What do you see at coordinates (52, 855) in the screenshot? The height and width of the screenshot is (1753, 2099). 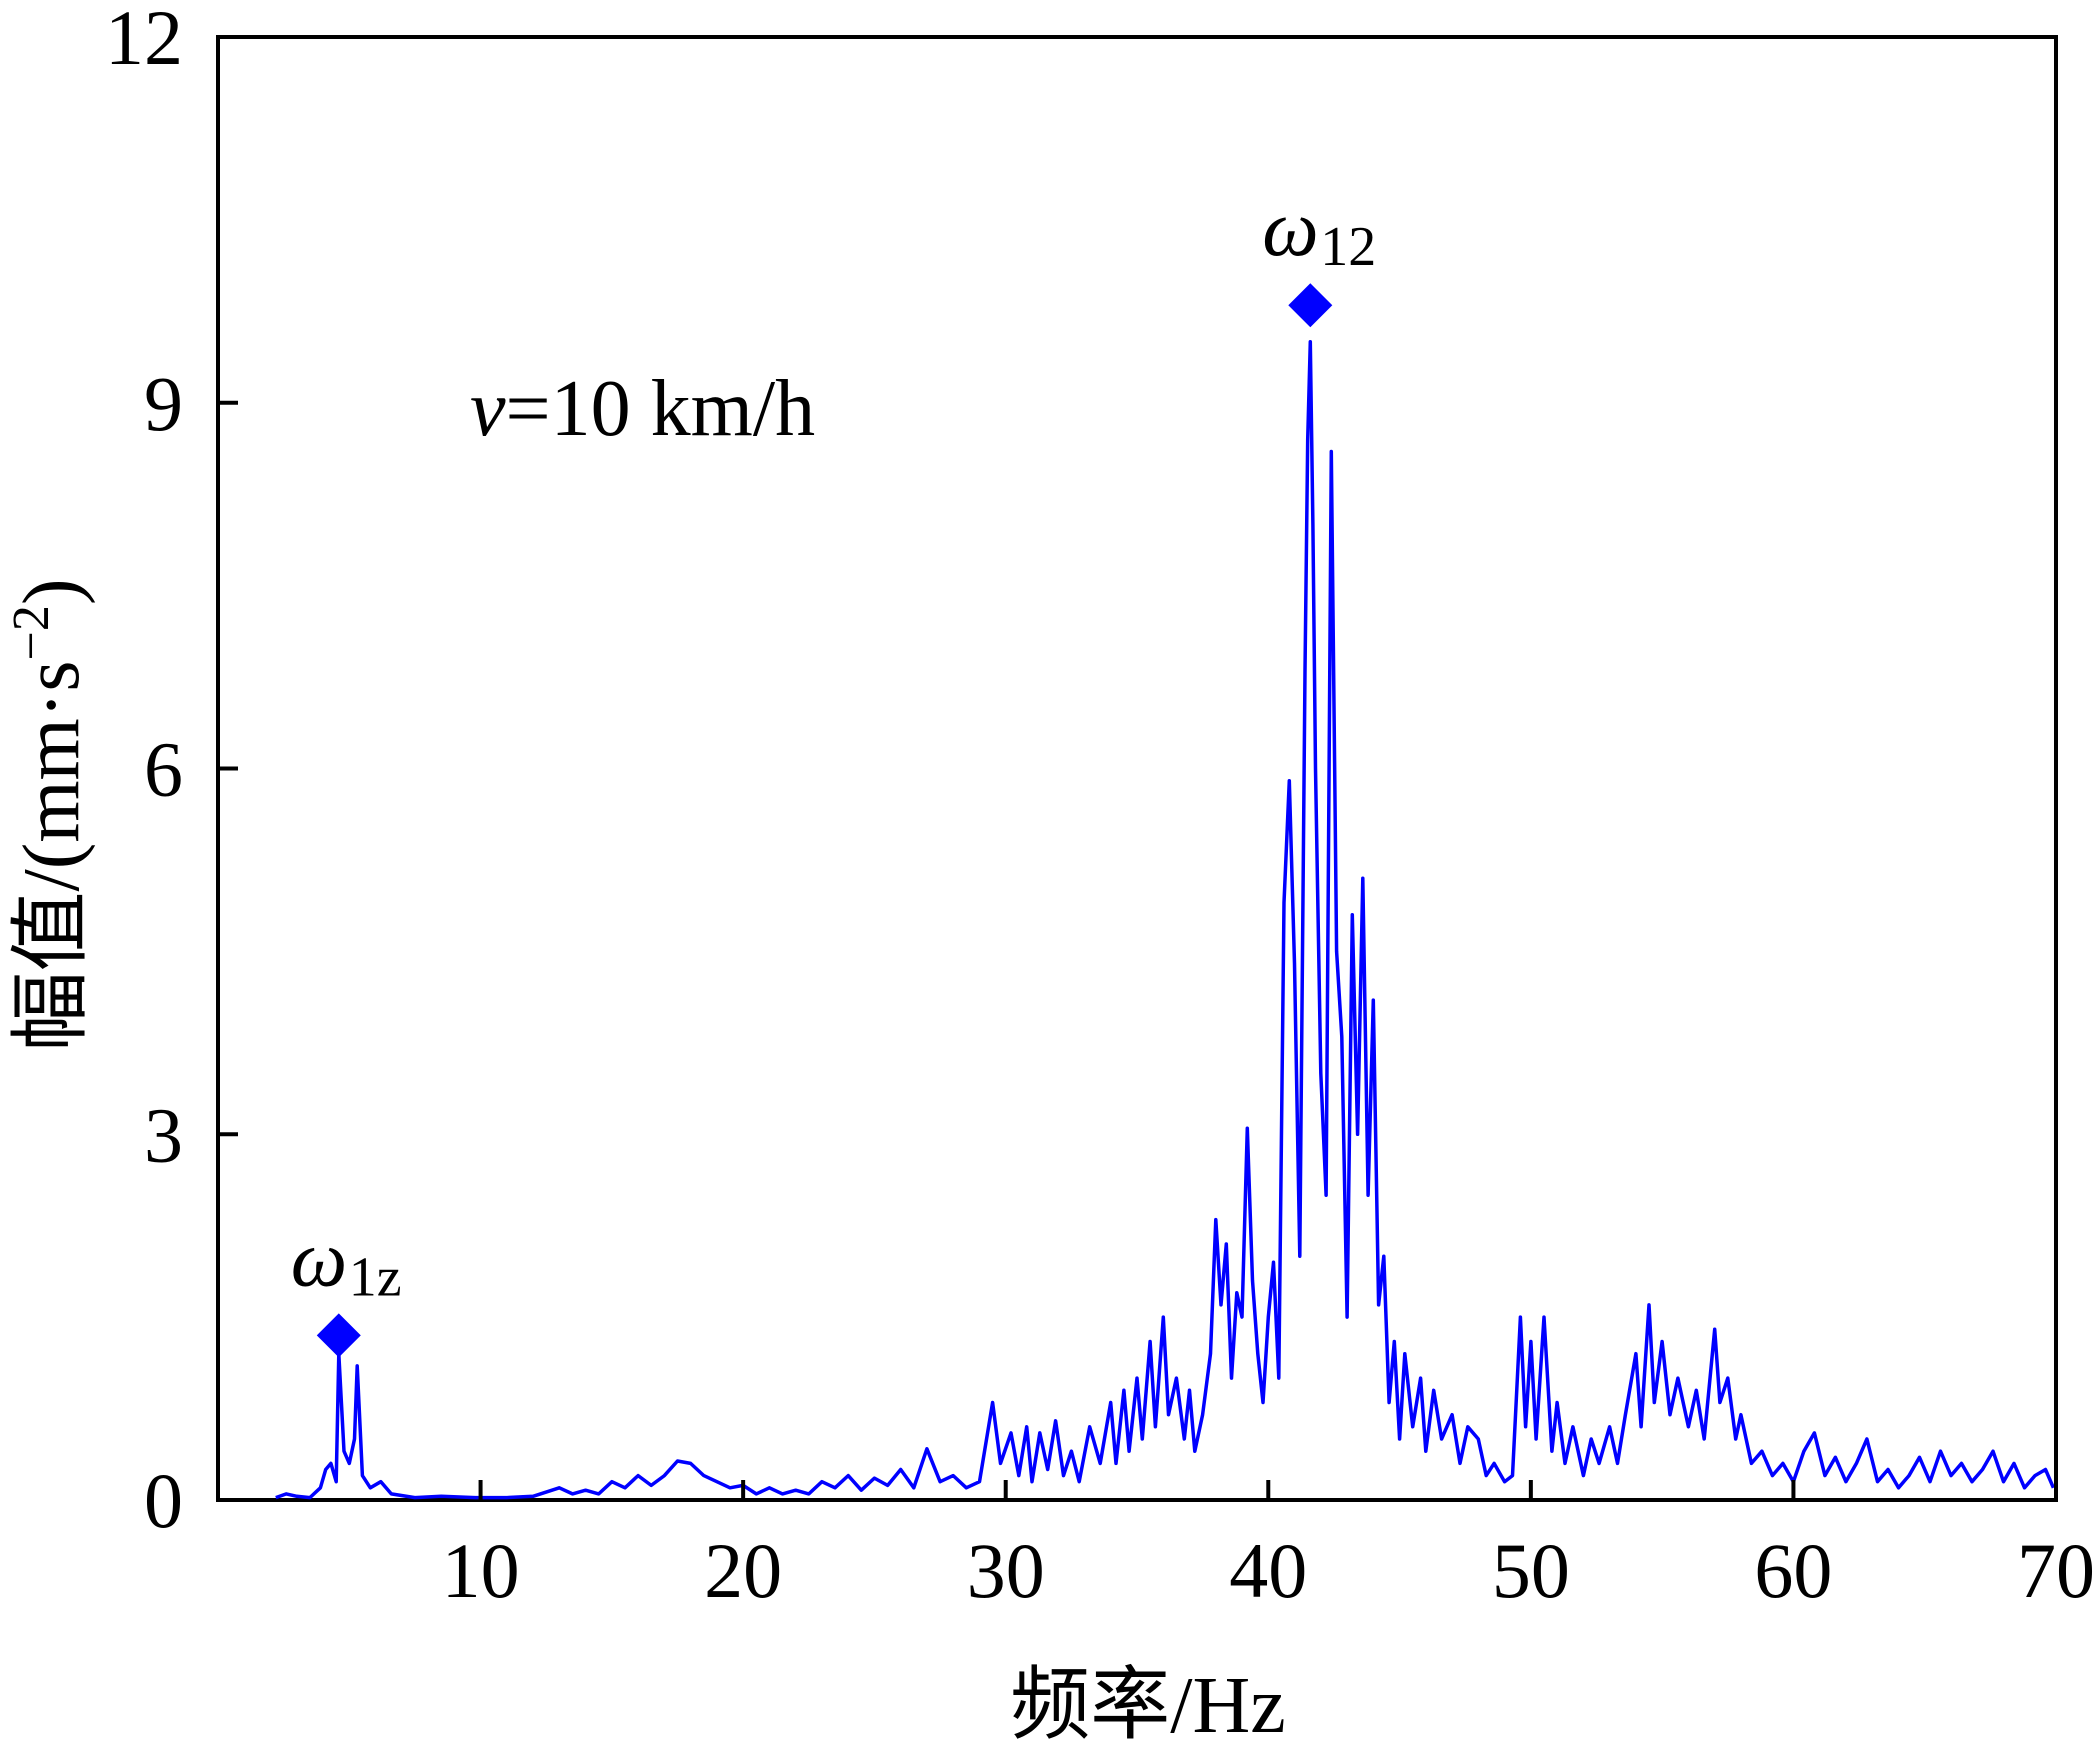 I see `y-axis-title-main: 幅值/(mm·s` at bounding box center [52, 855].